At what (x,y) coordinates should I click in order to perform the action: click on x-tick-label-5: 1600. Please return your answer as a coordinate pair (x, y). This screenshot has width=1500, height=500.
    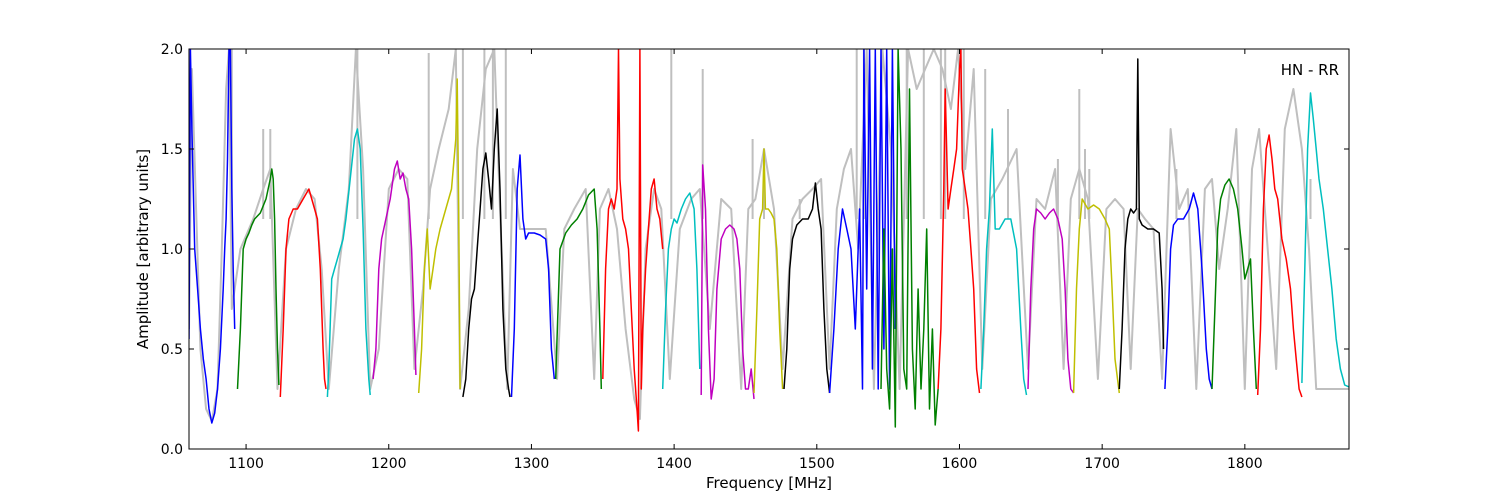
    Looking at the image, I should click on (960, 464).